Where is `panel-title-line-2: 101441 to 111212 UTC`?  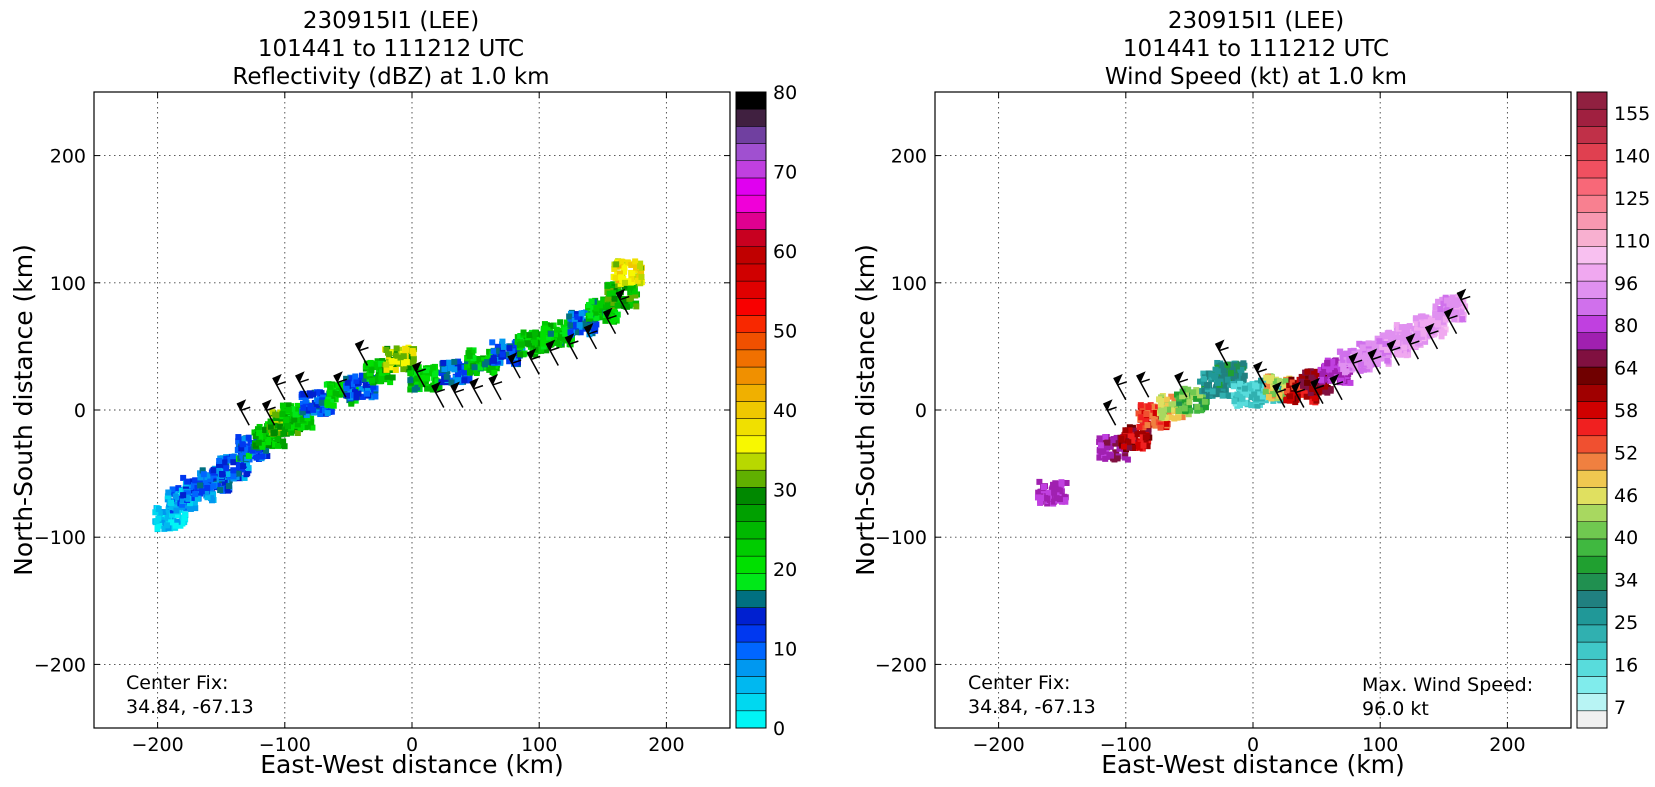
panel-title-line-2: 101441 to 111212 UTC is located at coordinates (1256, 49).